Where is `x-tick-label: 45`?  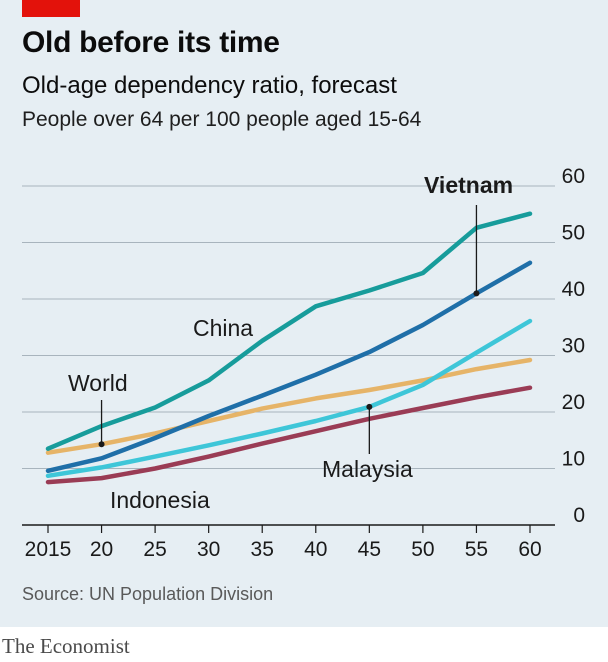 x-tick-label: 45 is located at coordinates (369, 549).